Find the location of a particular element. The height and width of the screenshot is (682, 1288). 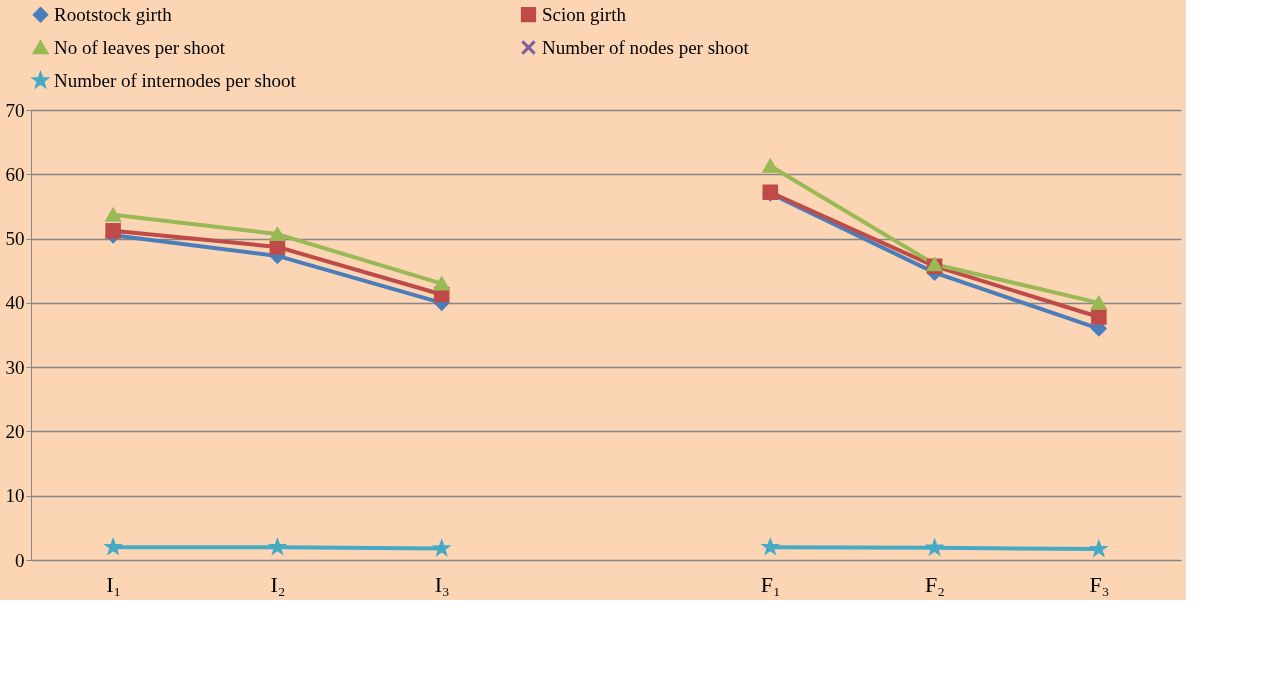

x-tick-label: F₂ is located at coordinates (935, 584).